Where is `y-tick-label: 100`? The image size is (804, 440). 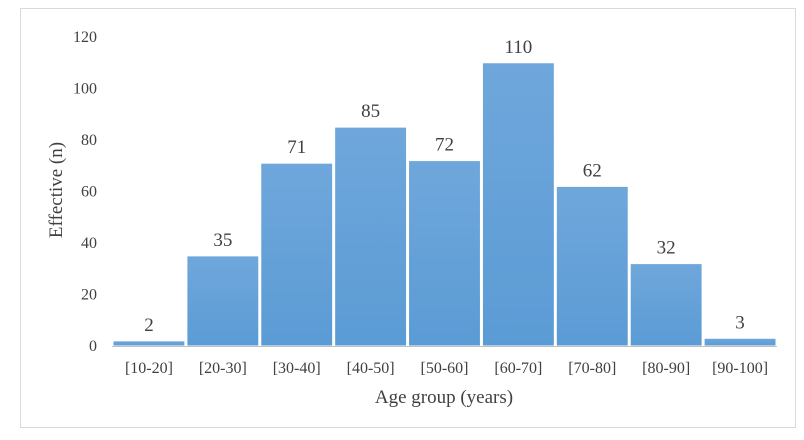
y-tick-label: 100 is located at coordinates (85, 89).